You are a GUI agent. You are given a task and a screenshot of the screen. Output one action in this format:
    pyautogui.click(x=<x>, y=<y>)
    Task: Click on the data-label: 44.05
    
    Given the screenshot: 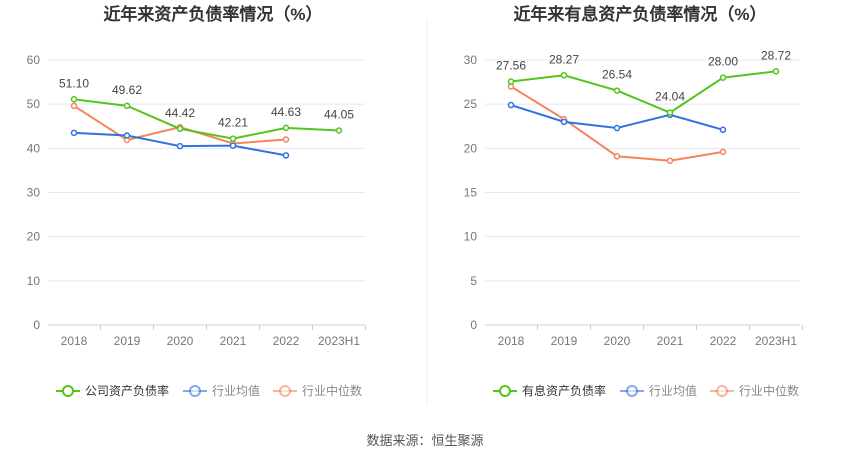 What is the action you would take?
    pyautogui.click(x=339, y=114)
    